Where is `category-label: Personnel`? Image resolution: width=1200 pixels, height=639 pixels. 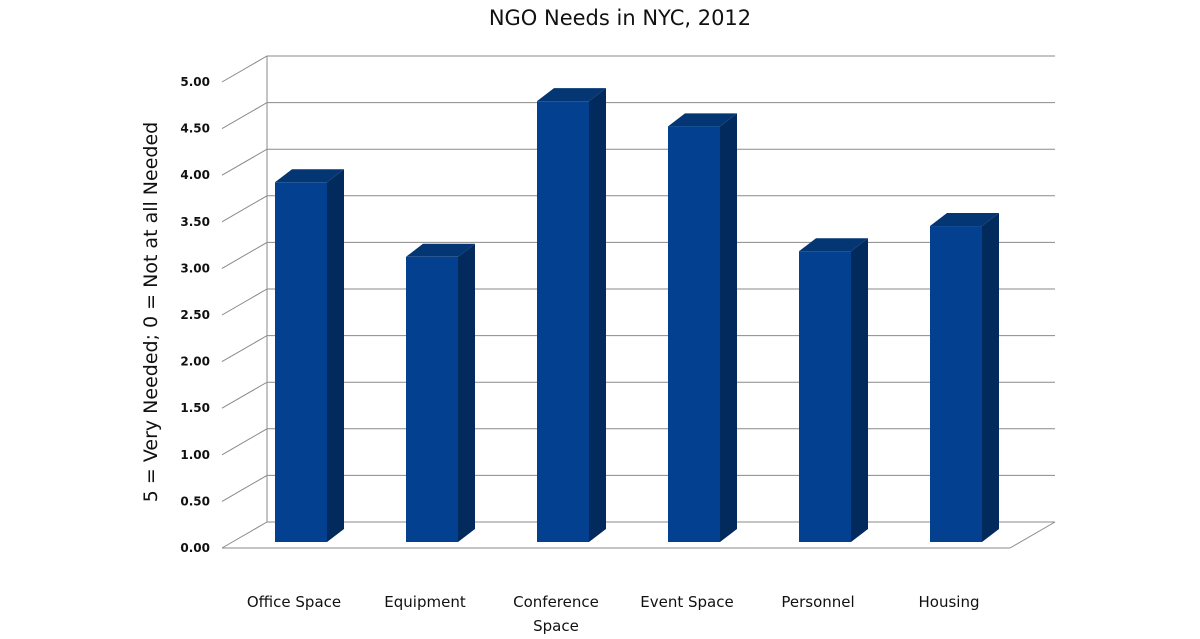
category-label: Personnel is located at coordinates (817, 602).